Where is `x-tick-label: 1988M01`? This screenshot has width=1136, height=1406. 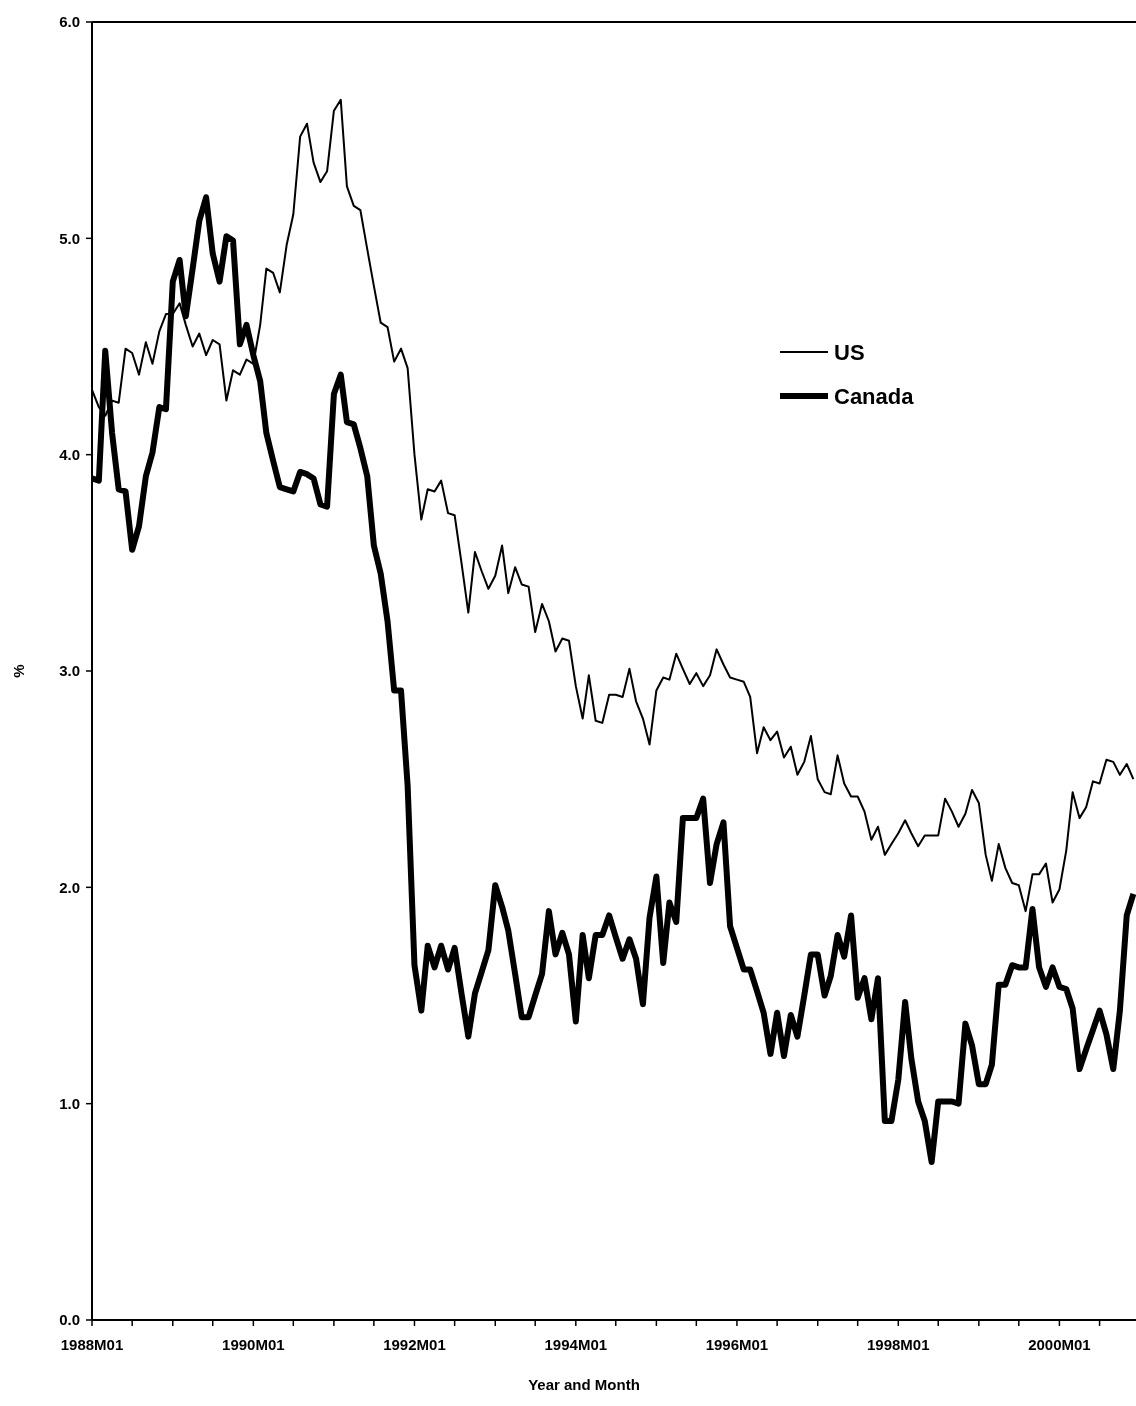 x-tick-label: 1988M01 is located at coordinates (92, 1344).